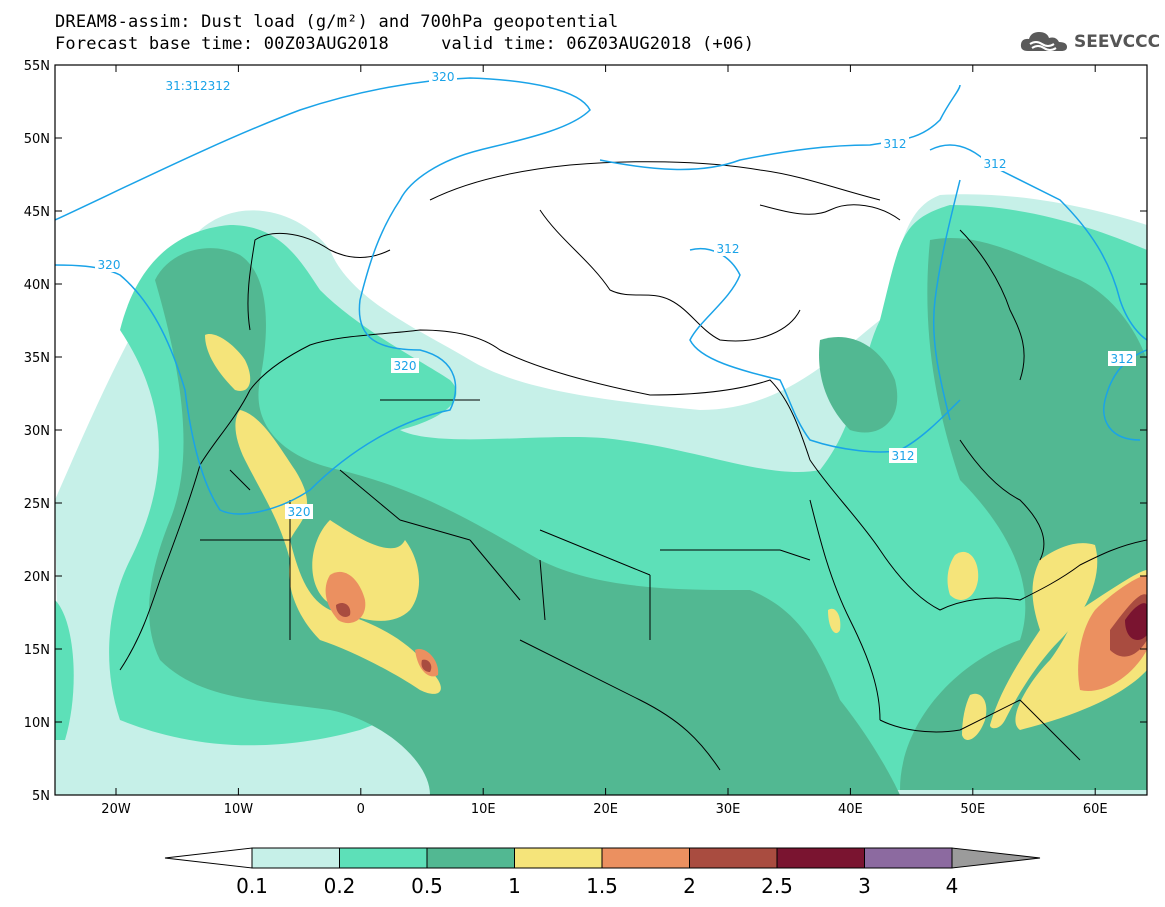  I want to click on colorbar-label: 0.1, so click(252, 886).